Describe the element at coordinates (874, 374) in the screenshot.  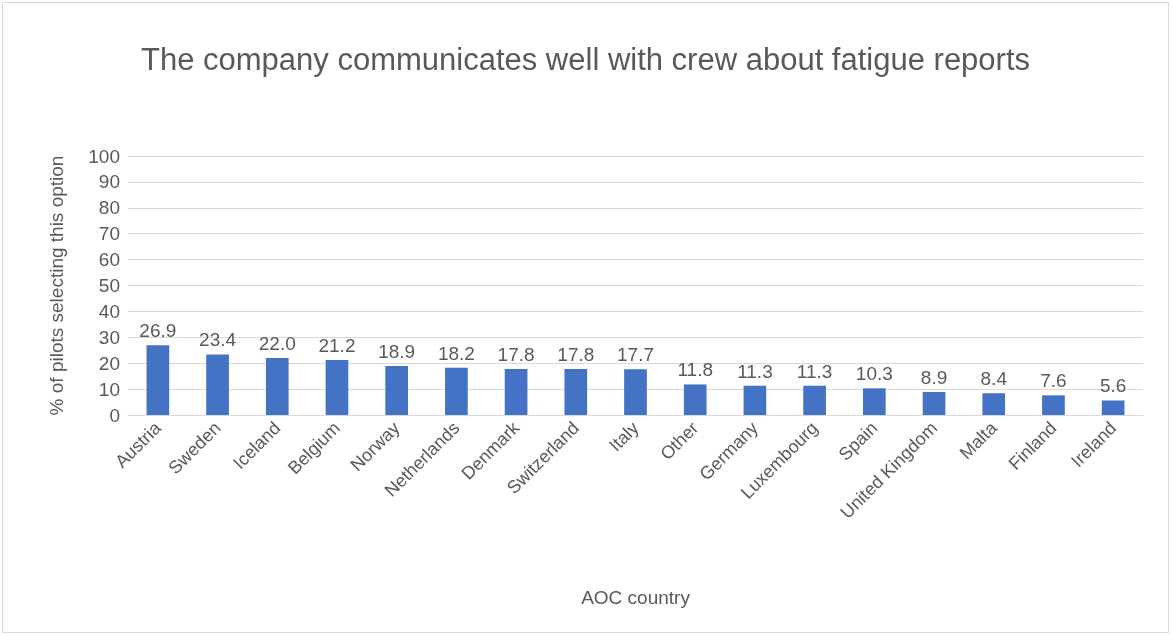
I see `data-label: 10.3` at that location.